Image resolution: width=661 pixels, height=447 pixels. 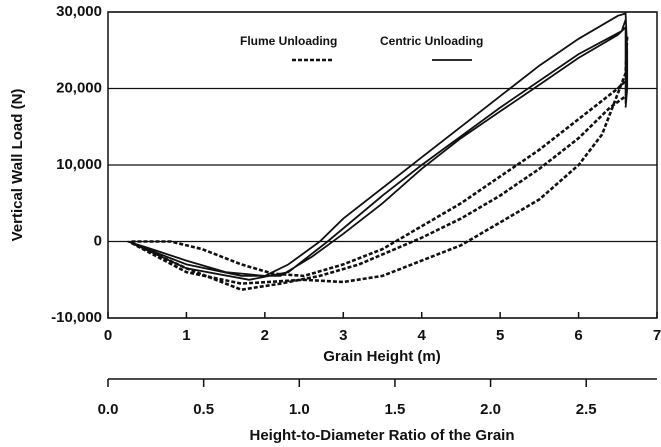 I want to click on x-tick-label: 5, so click(x=500, y=335).